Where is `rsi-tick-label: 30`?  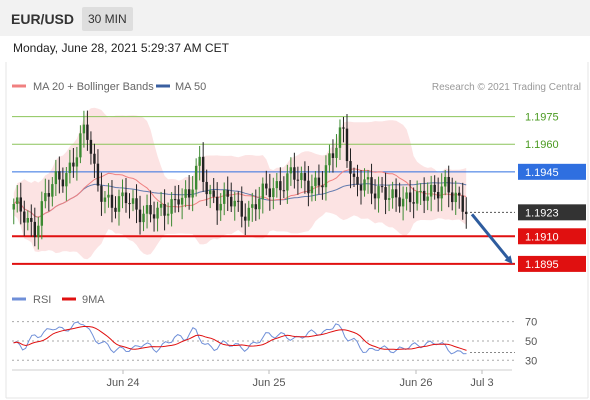
rsi-tick-label: 30 is located at coordinates (531, 361).